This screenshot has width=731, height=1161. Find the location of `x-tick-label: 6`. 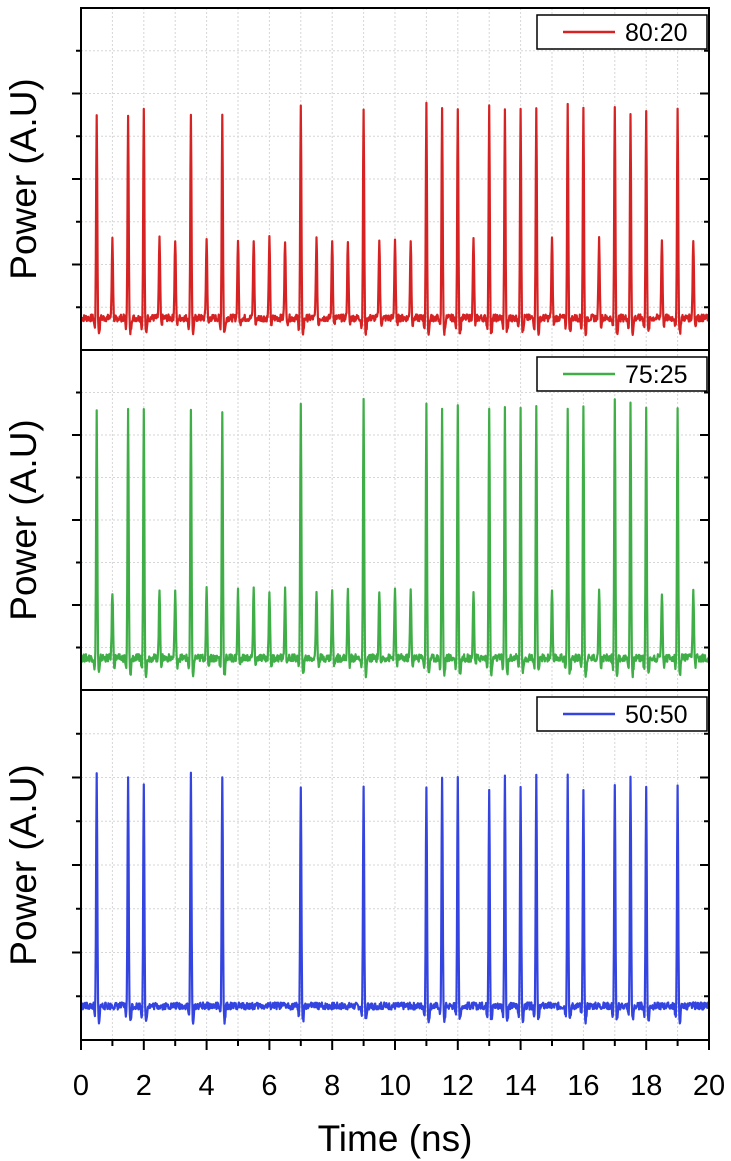

x-tick-label: 6 is located at coordinates (269, 1086).